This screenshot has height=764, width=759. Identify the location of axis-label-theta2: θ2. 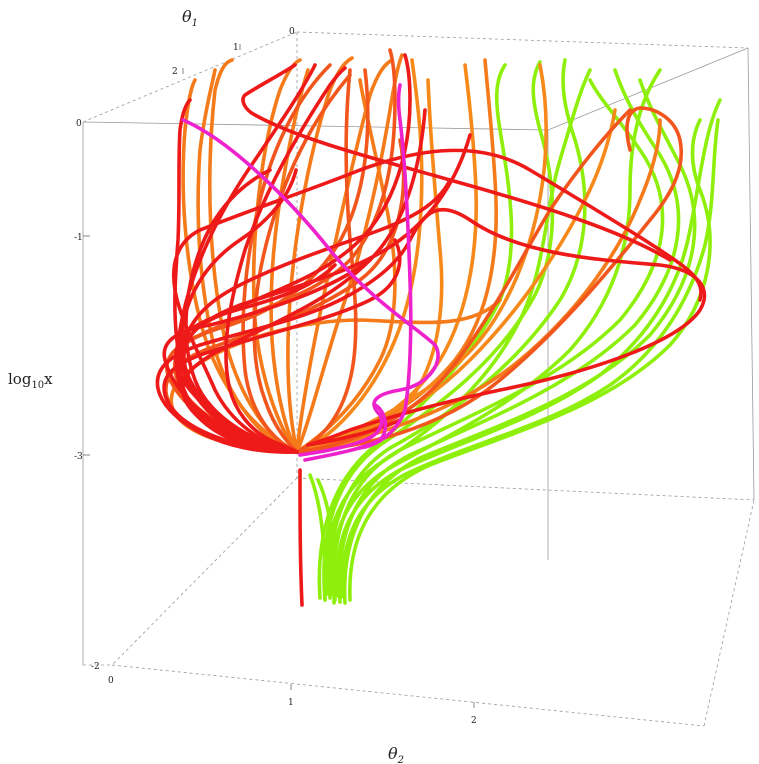
(396, 754).